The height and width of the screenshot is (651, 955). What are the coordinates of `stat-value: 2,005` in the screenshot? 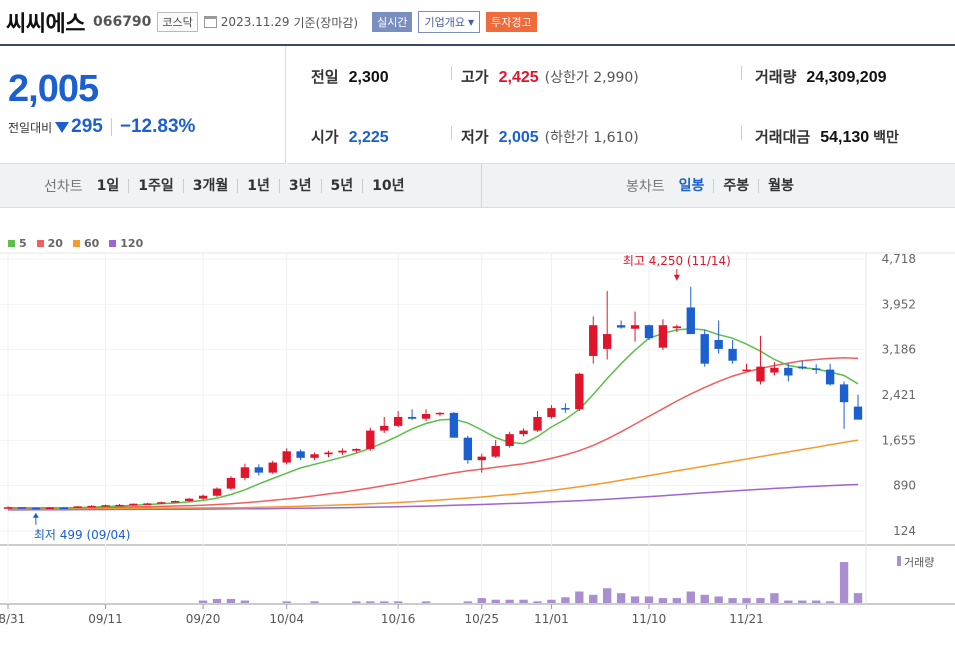 It's located at (518, 137).